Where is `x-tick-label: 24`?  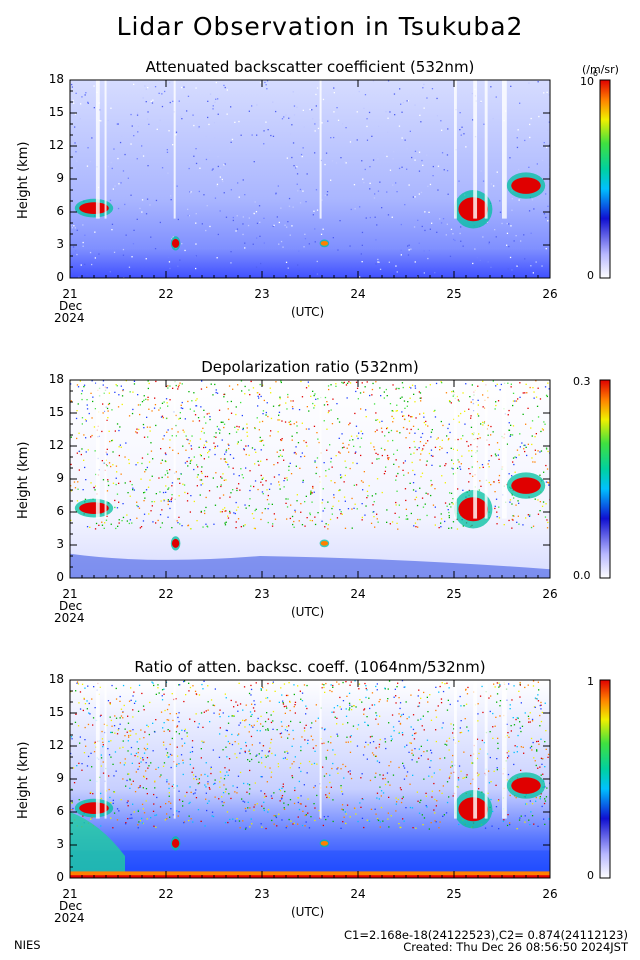
x-tick-label: 24 is located at coordinates (358, 894).